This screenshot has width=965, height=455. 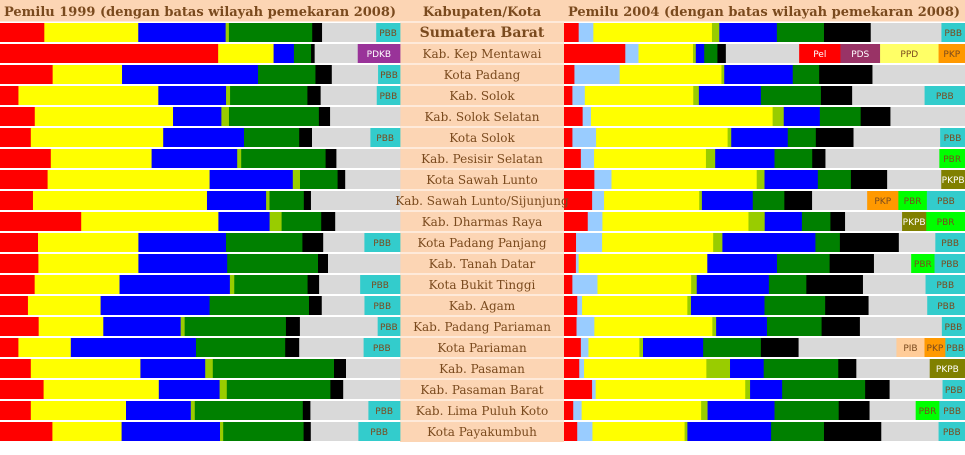 I want to click on region-row: PBB PBB Kab. Agam, so click(x=482, y=305).